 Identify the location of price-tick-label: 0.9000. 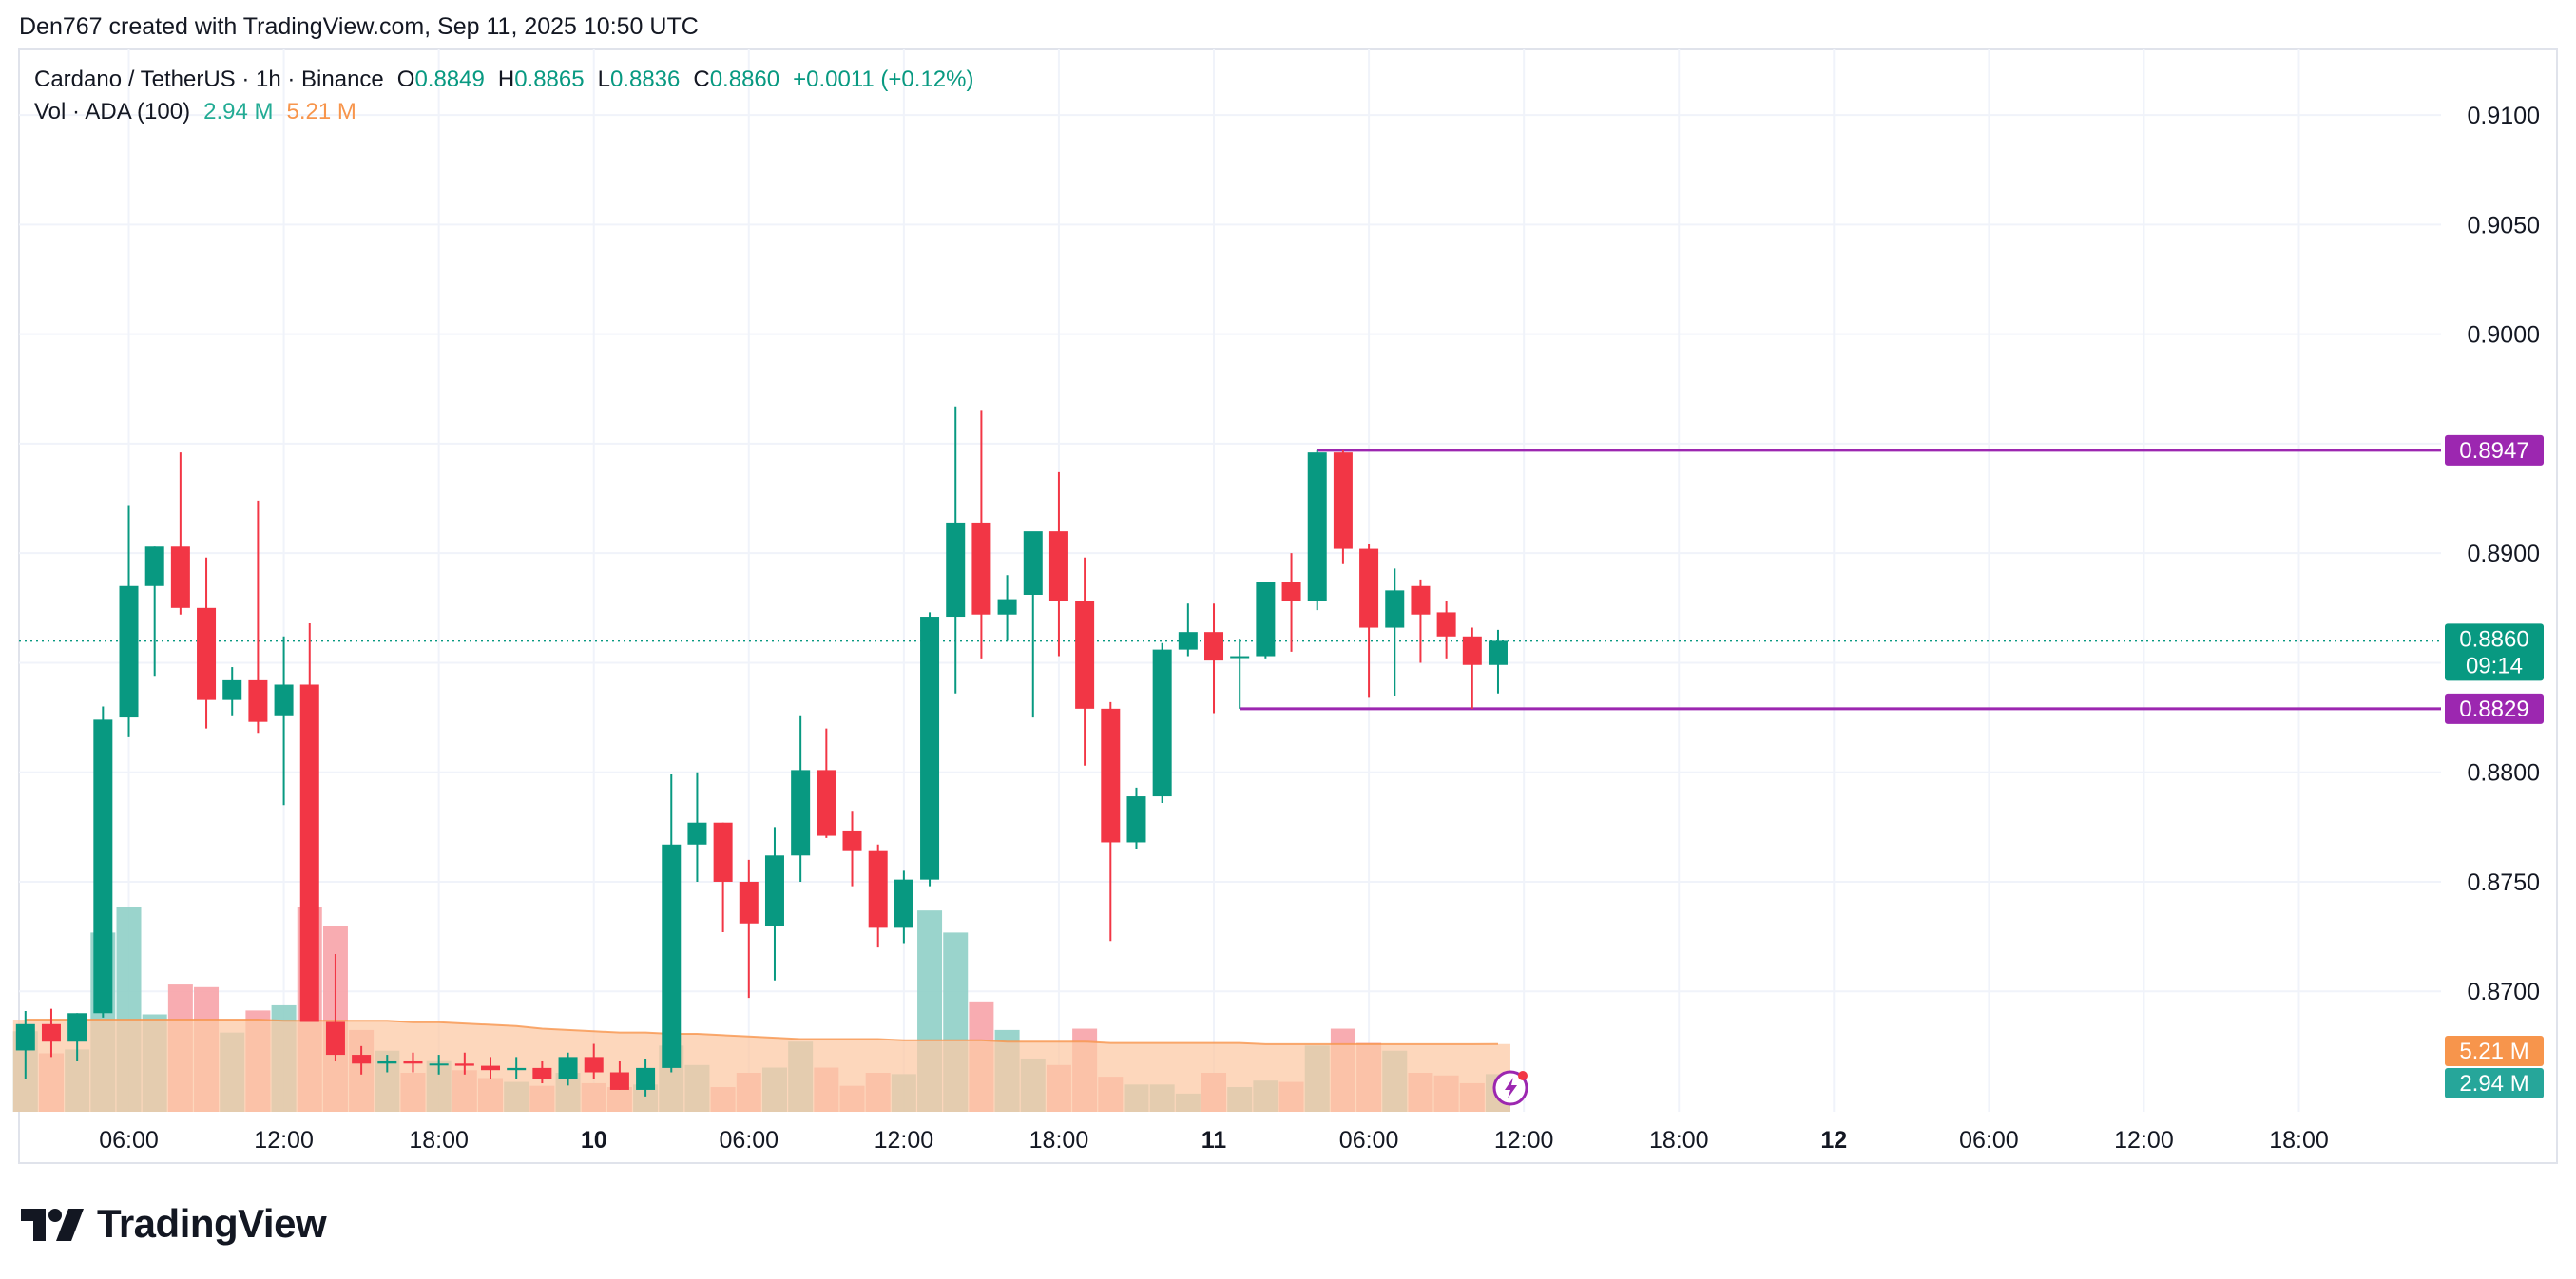
(2504, 335).